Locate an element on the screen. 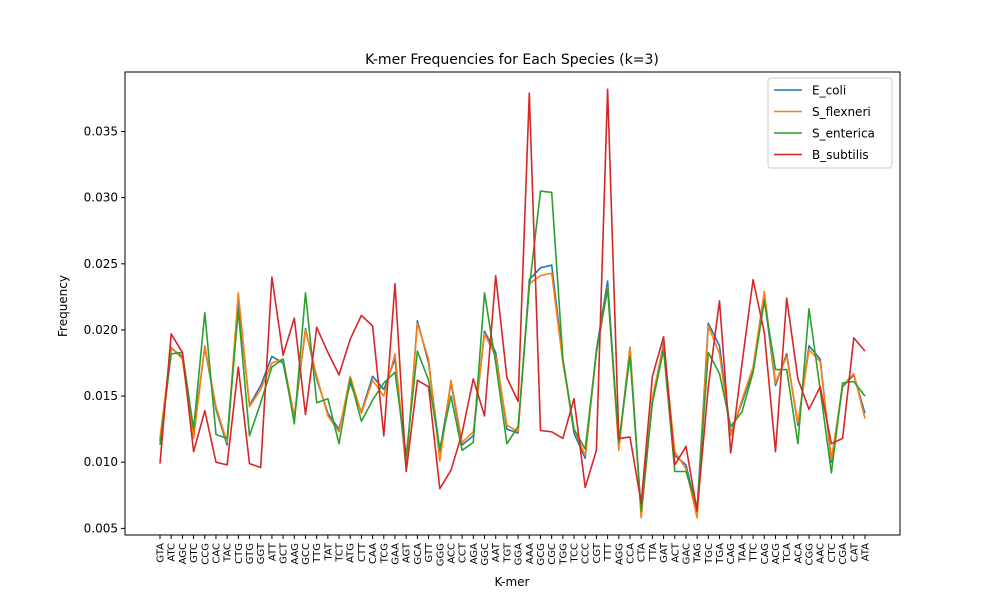 This screenshot has width=1000, height=600. y-tick-label: 0.020 is located at coordinates (101, 330).